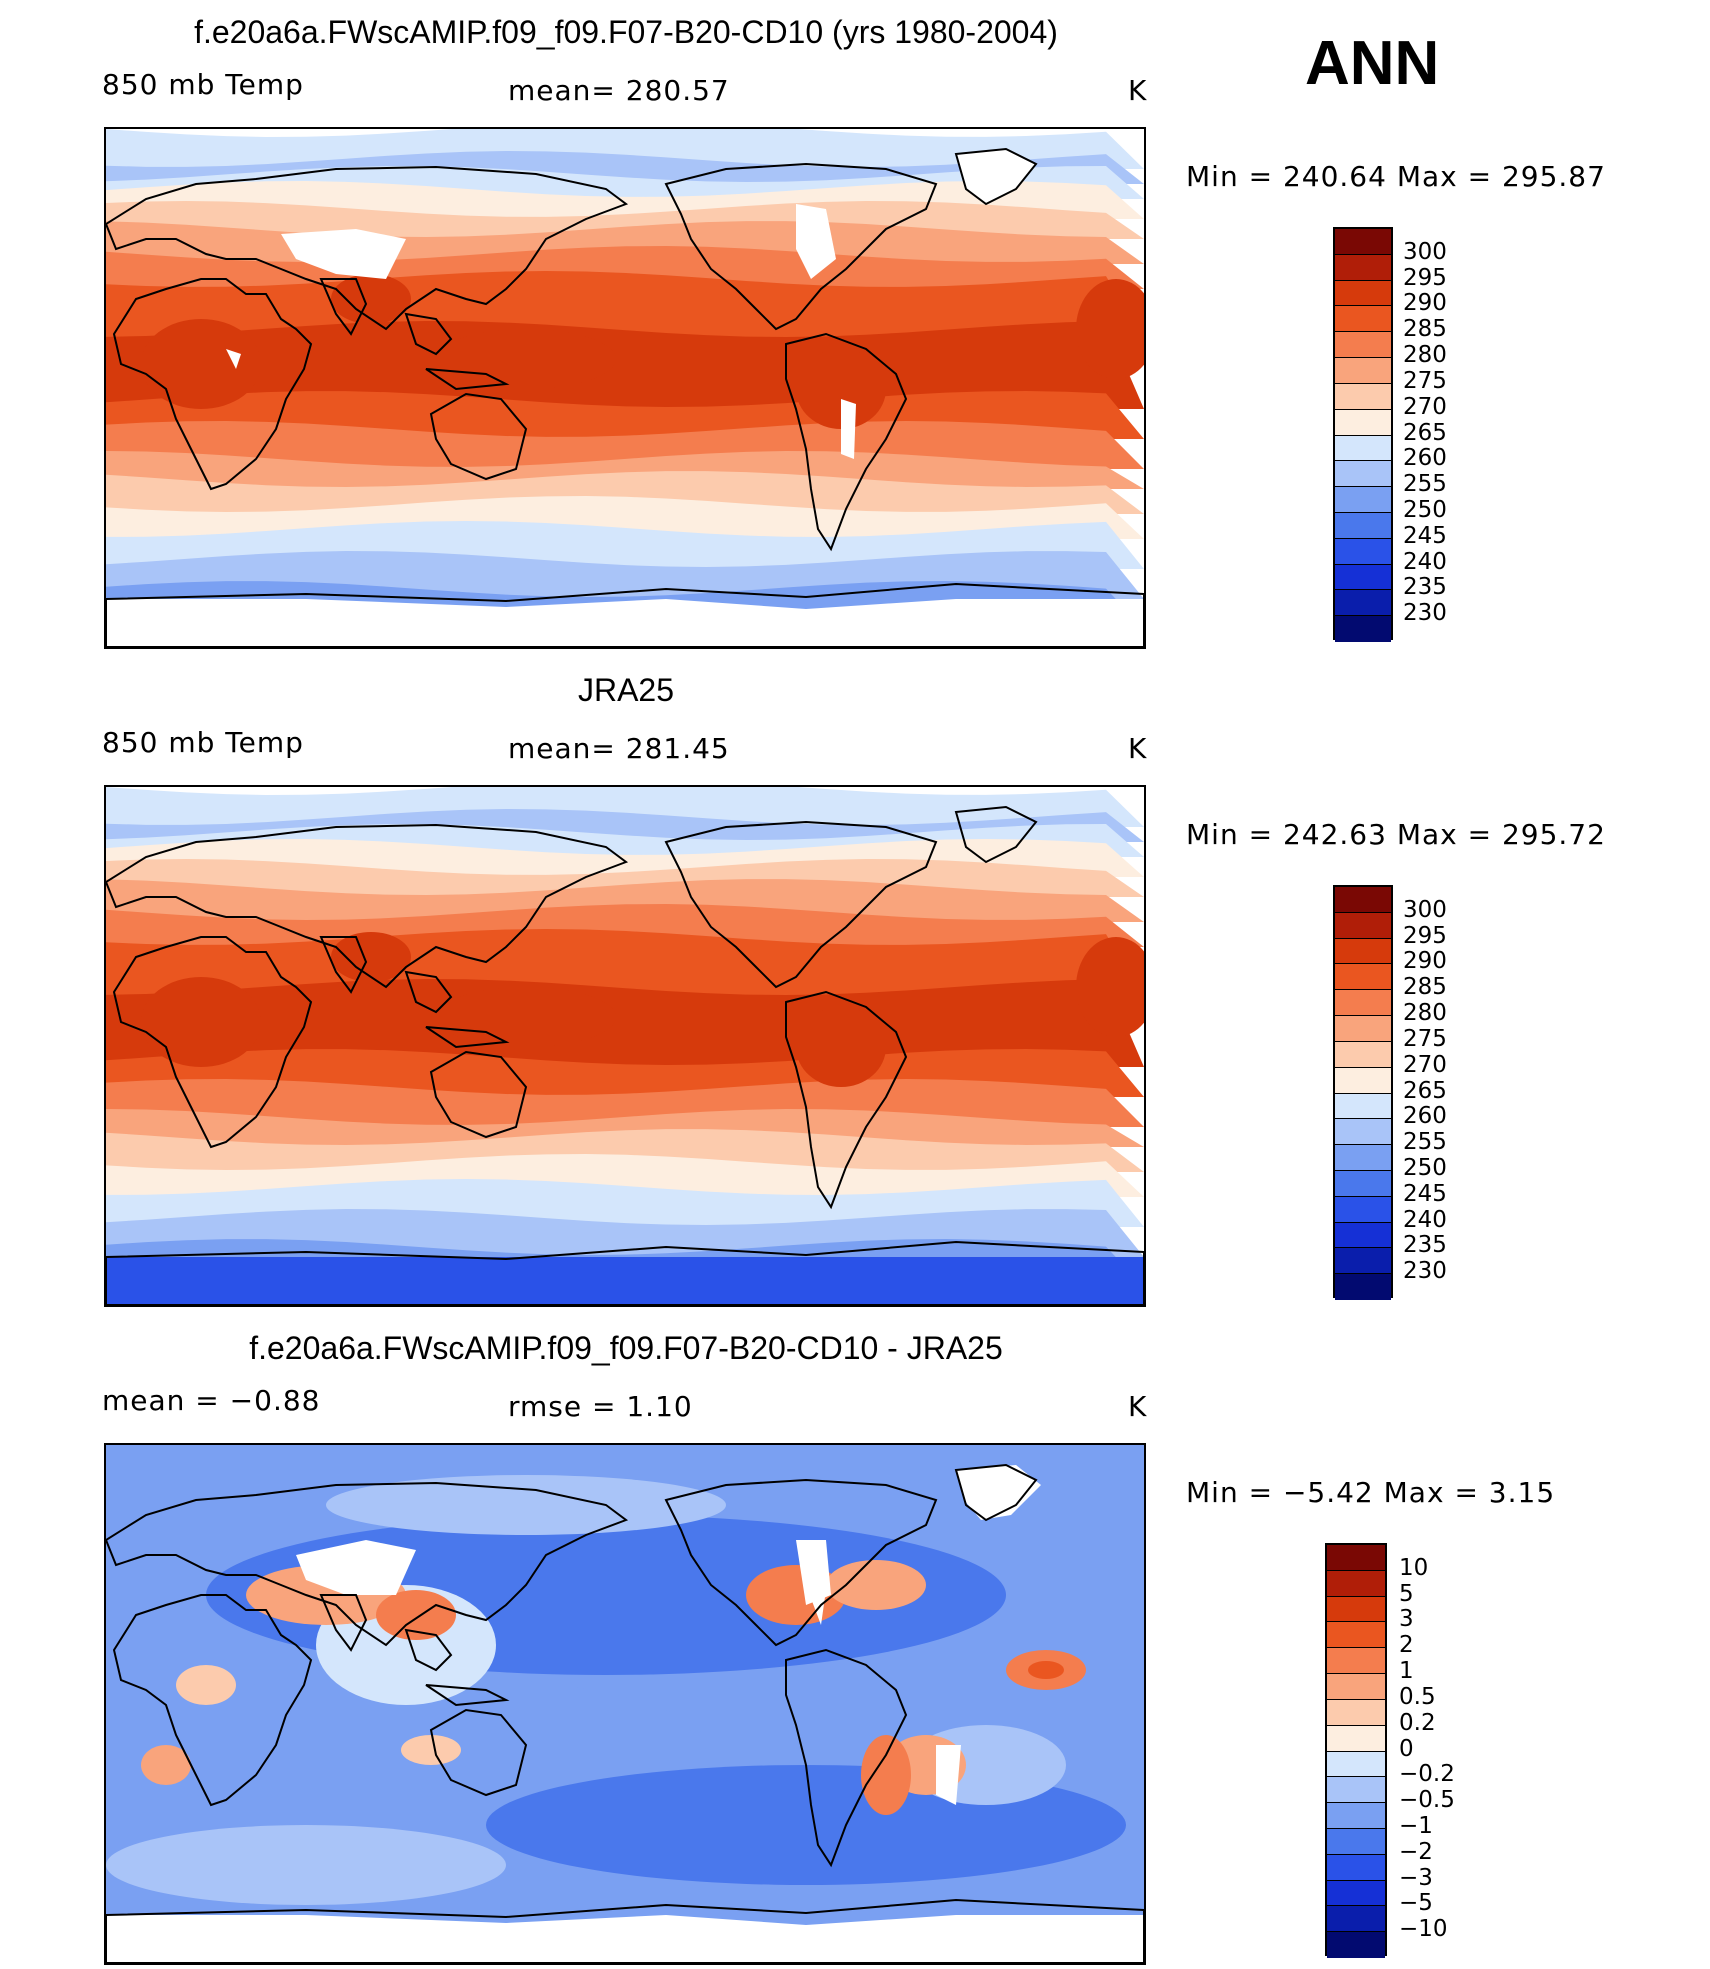  What do you see at coordinates (1425, 987) in the screenshot?
I see `colorbar-tick-label: 285` at bounding box center [1425, 987].